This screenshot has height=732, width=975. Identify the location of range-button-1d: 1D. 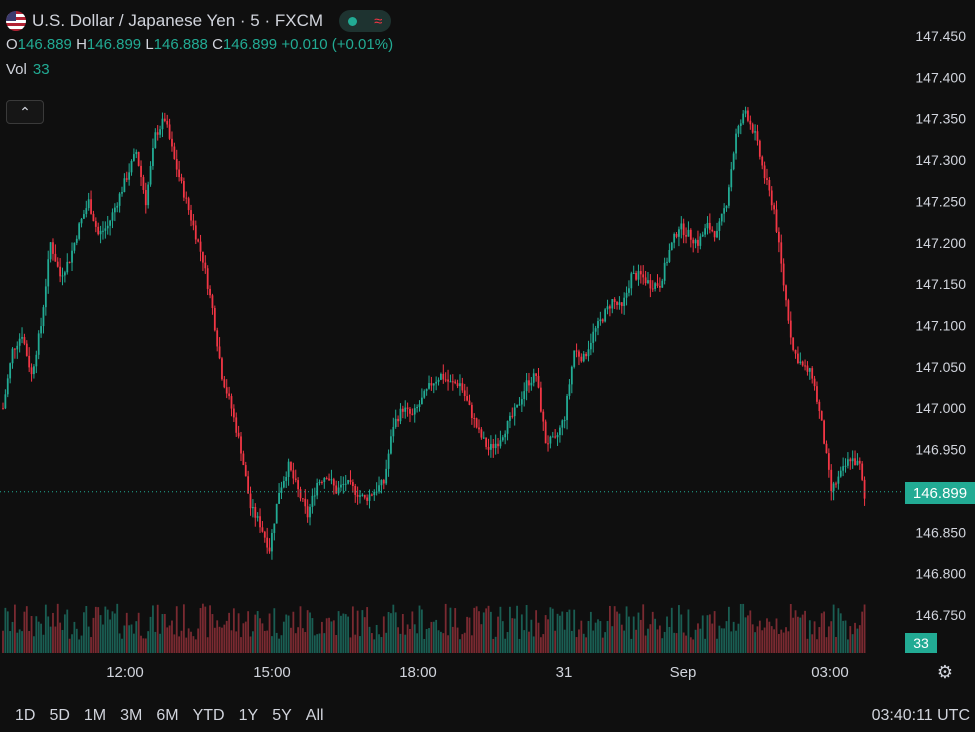
(25, 715).